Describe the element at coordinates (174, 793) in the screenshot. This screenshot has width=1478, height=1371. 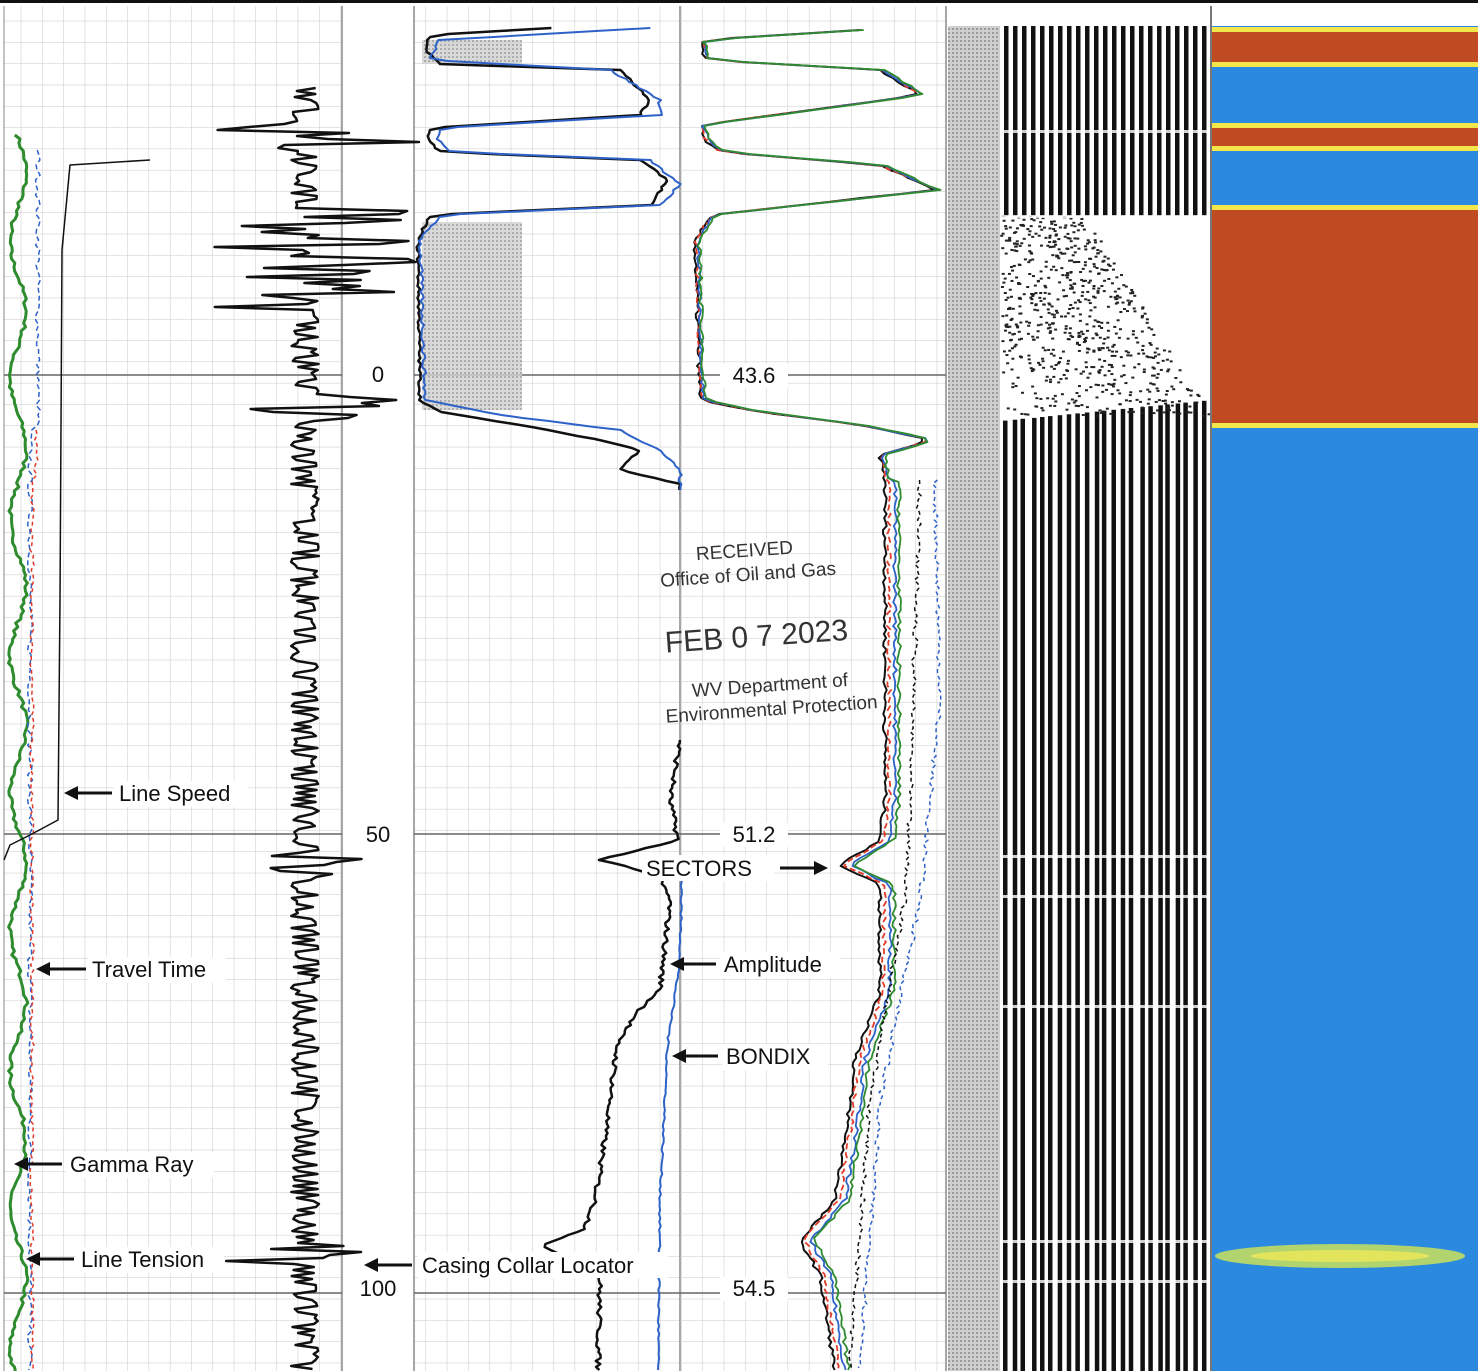
I see `line-speed-label: Line Speed` at that location.